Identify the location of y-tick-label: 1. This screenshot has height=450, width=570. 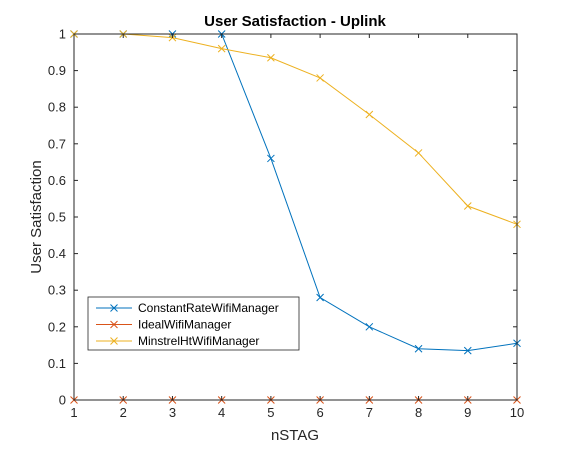
(62, 34).